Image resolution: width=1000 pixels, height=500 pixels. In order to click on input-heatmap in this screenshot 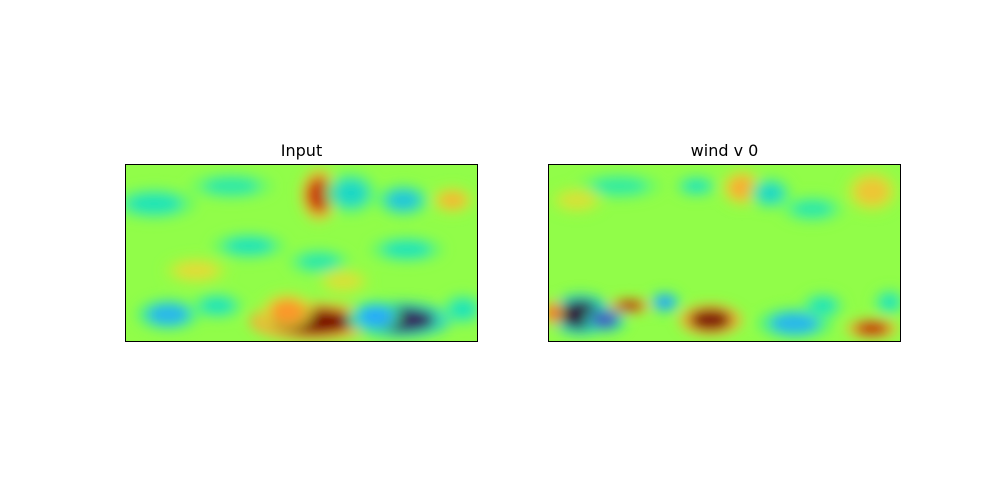, I will do `click(301, 253)`.